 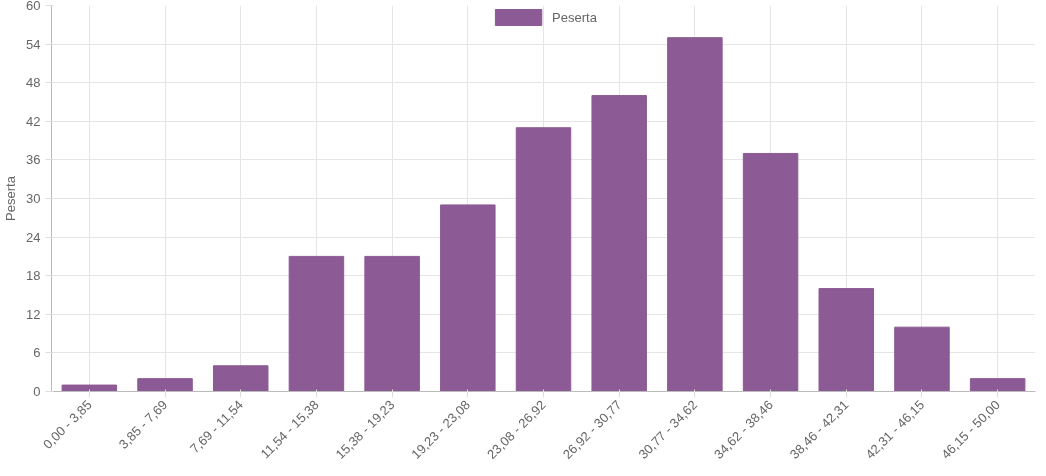 What do you see at coordinates (33, 160) in the screenshot?
I see `y-tick-label: 36` at bounding box center [33, 160].